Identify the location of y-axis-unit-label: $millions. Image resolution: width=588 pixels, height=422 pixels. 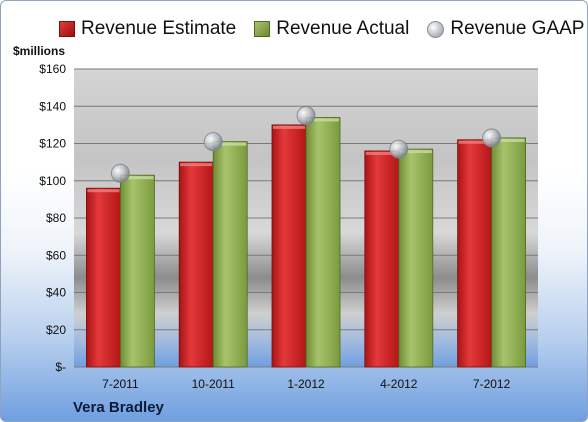
(39, 51).